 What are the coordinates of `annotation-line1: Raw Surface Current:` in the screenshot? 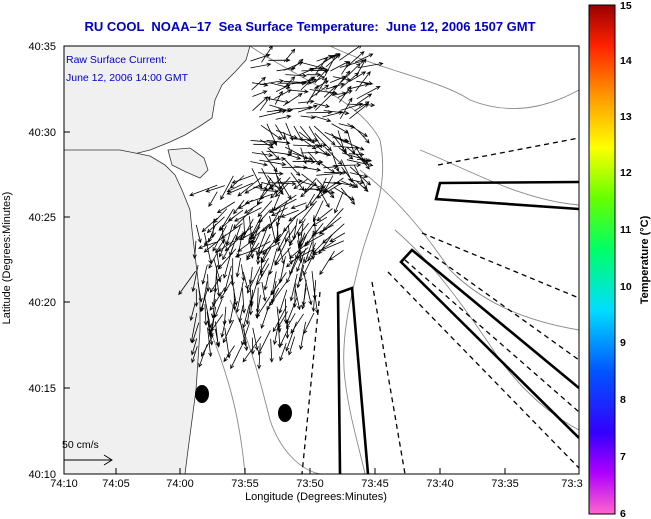 It's located at (116, 60).